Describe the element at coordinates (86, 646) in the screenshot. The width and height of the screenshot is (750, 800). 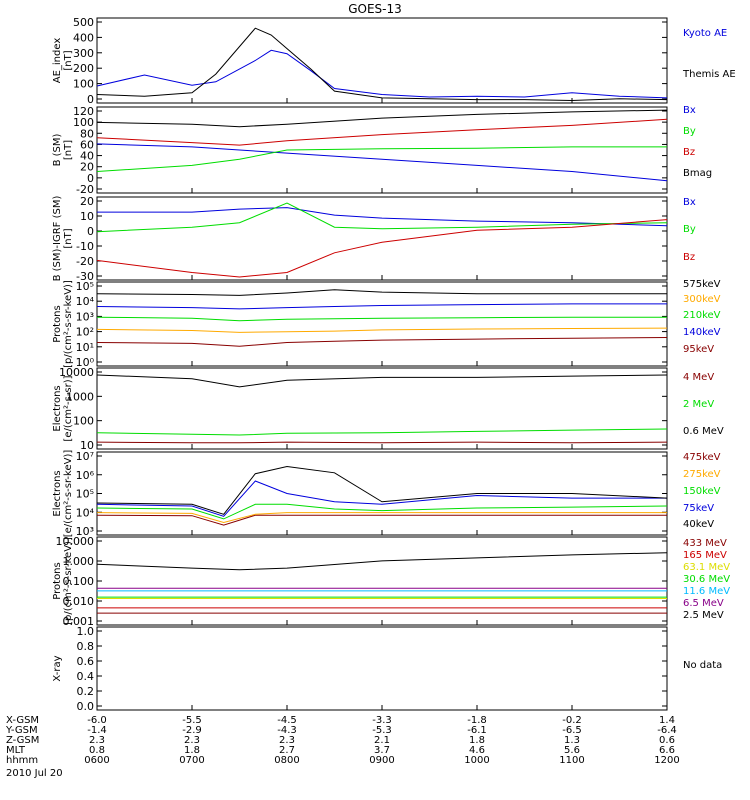
I see `y-tick-label: 0.8` at that location.